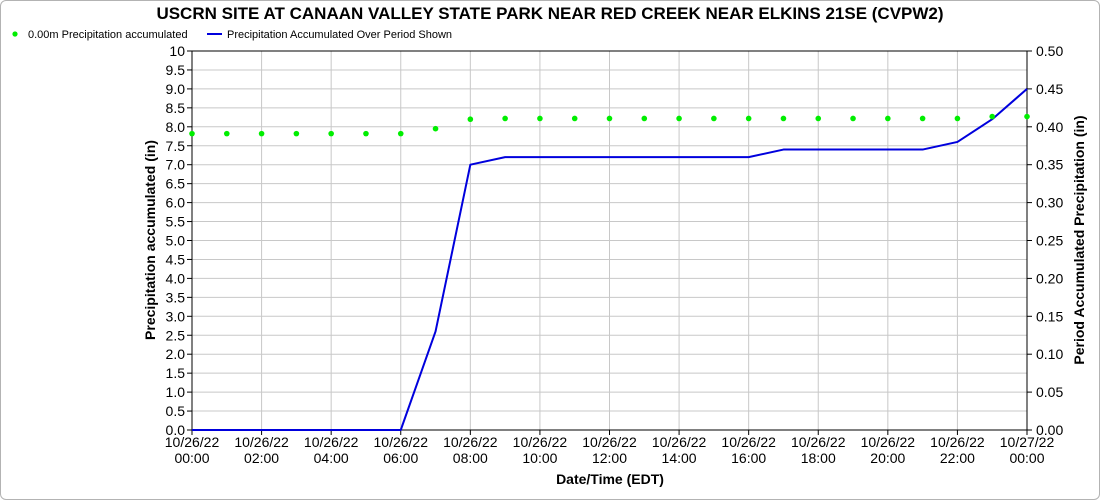  Describe the element at coordinates (176, 222) in the screenshot. I see `y-left-tick-label: 5.5` at that location.